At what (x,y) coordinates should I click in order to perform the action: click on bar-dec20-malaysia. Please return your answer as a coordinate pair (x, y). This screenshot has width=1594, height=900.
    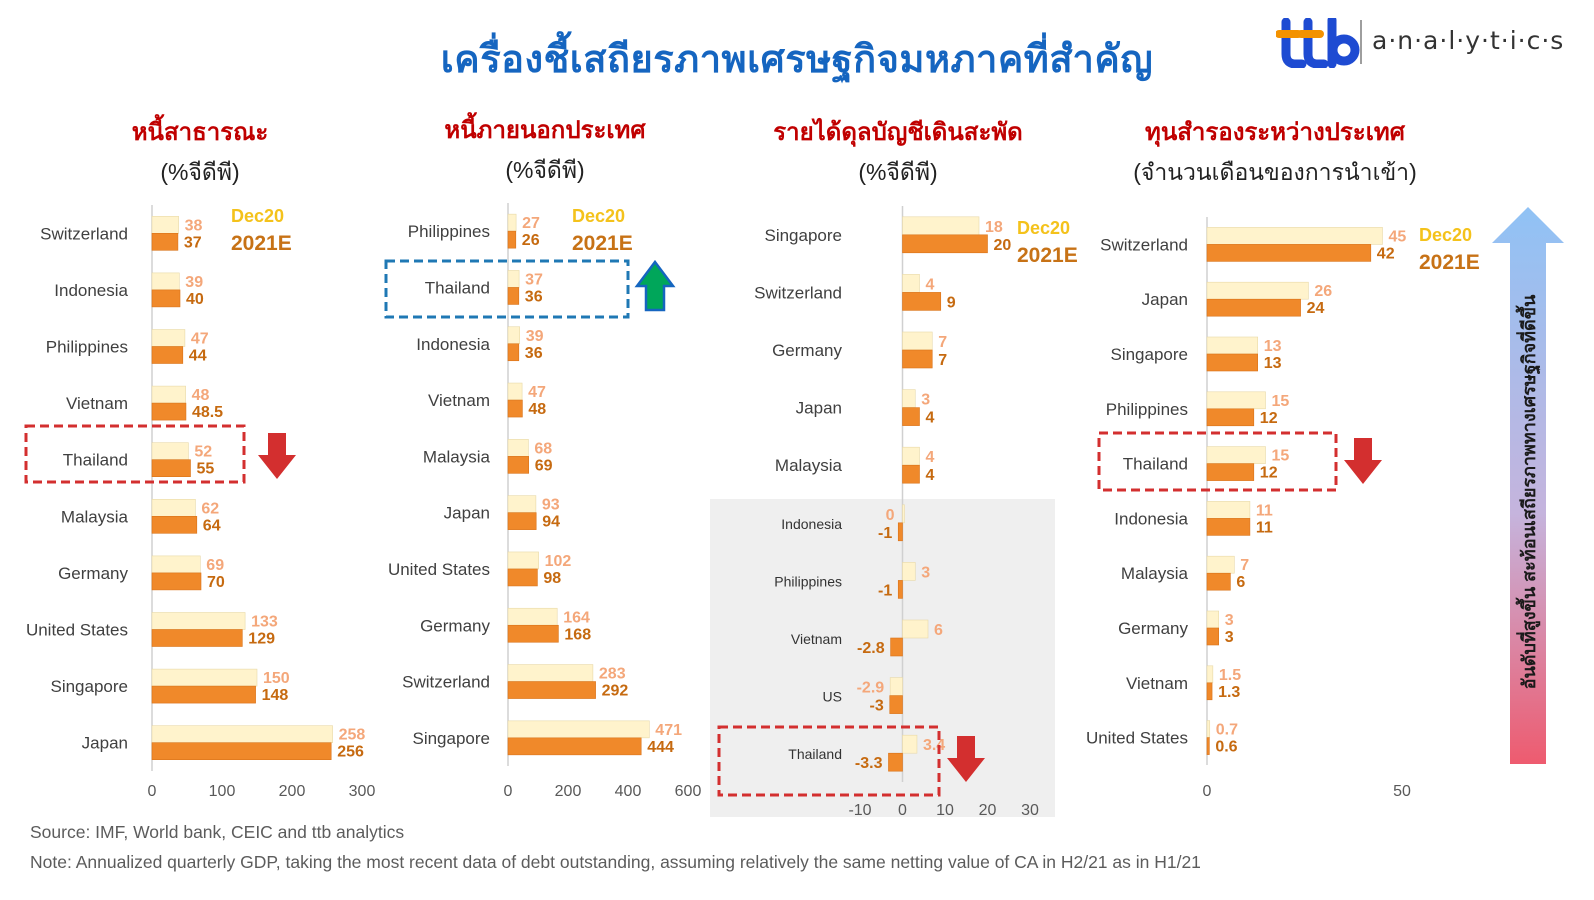
    Looking at the image, I should click on (518, 448).